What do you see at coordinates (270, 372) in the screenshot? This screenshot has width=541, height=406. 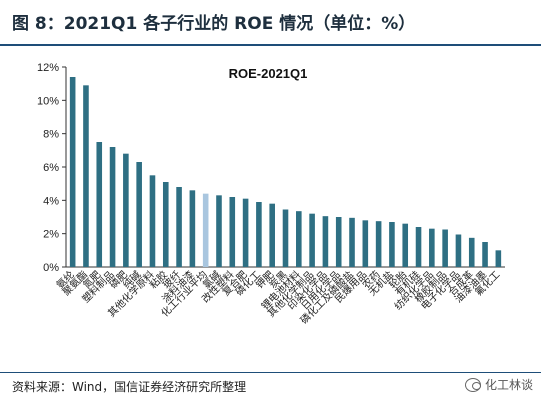 I see `footer-rule` at bounding box center [270, 372].